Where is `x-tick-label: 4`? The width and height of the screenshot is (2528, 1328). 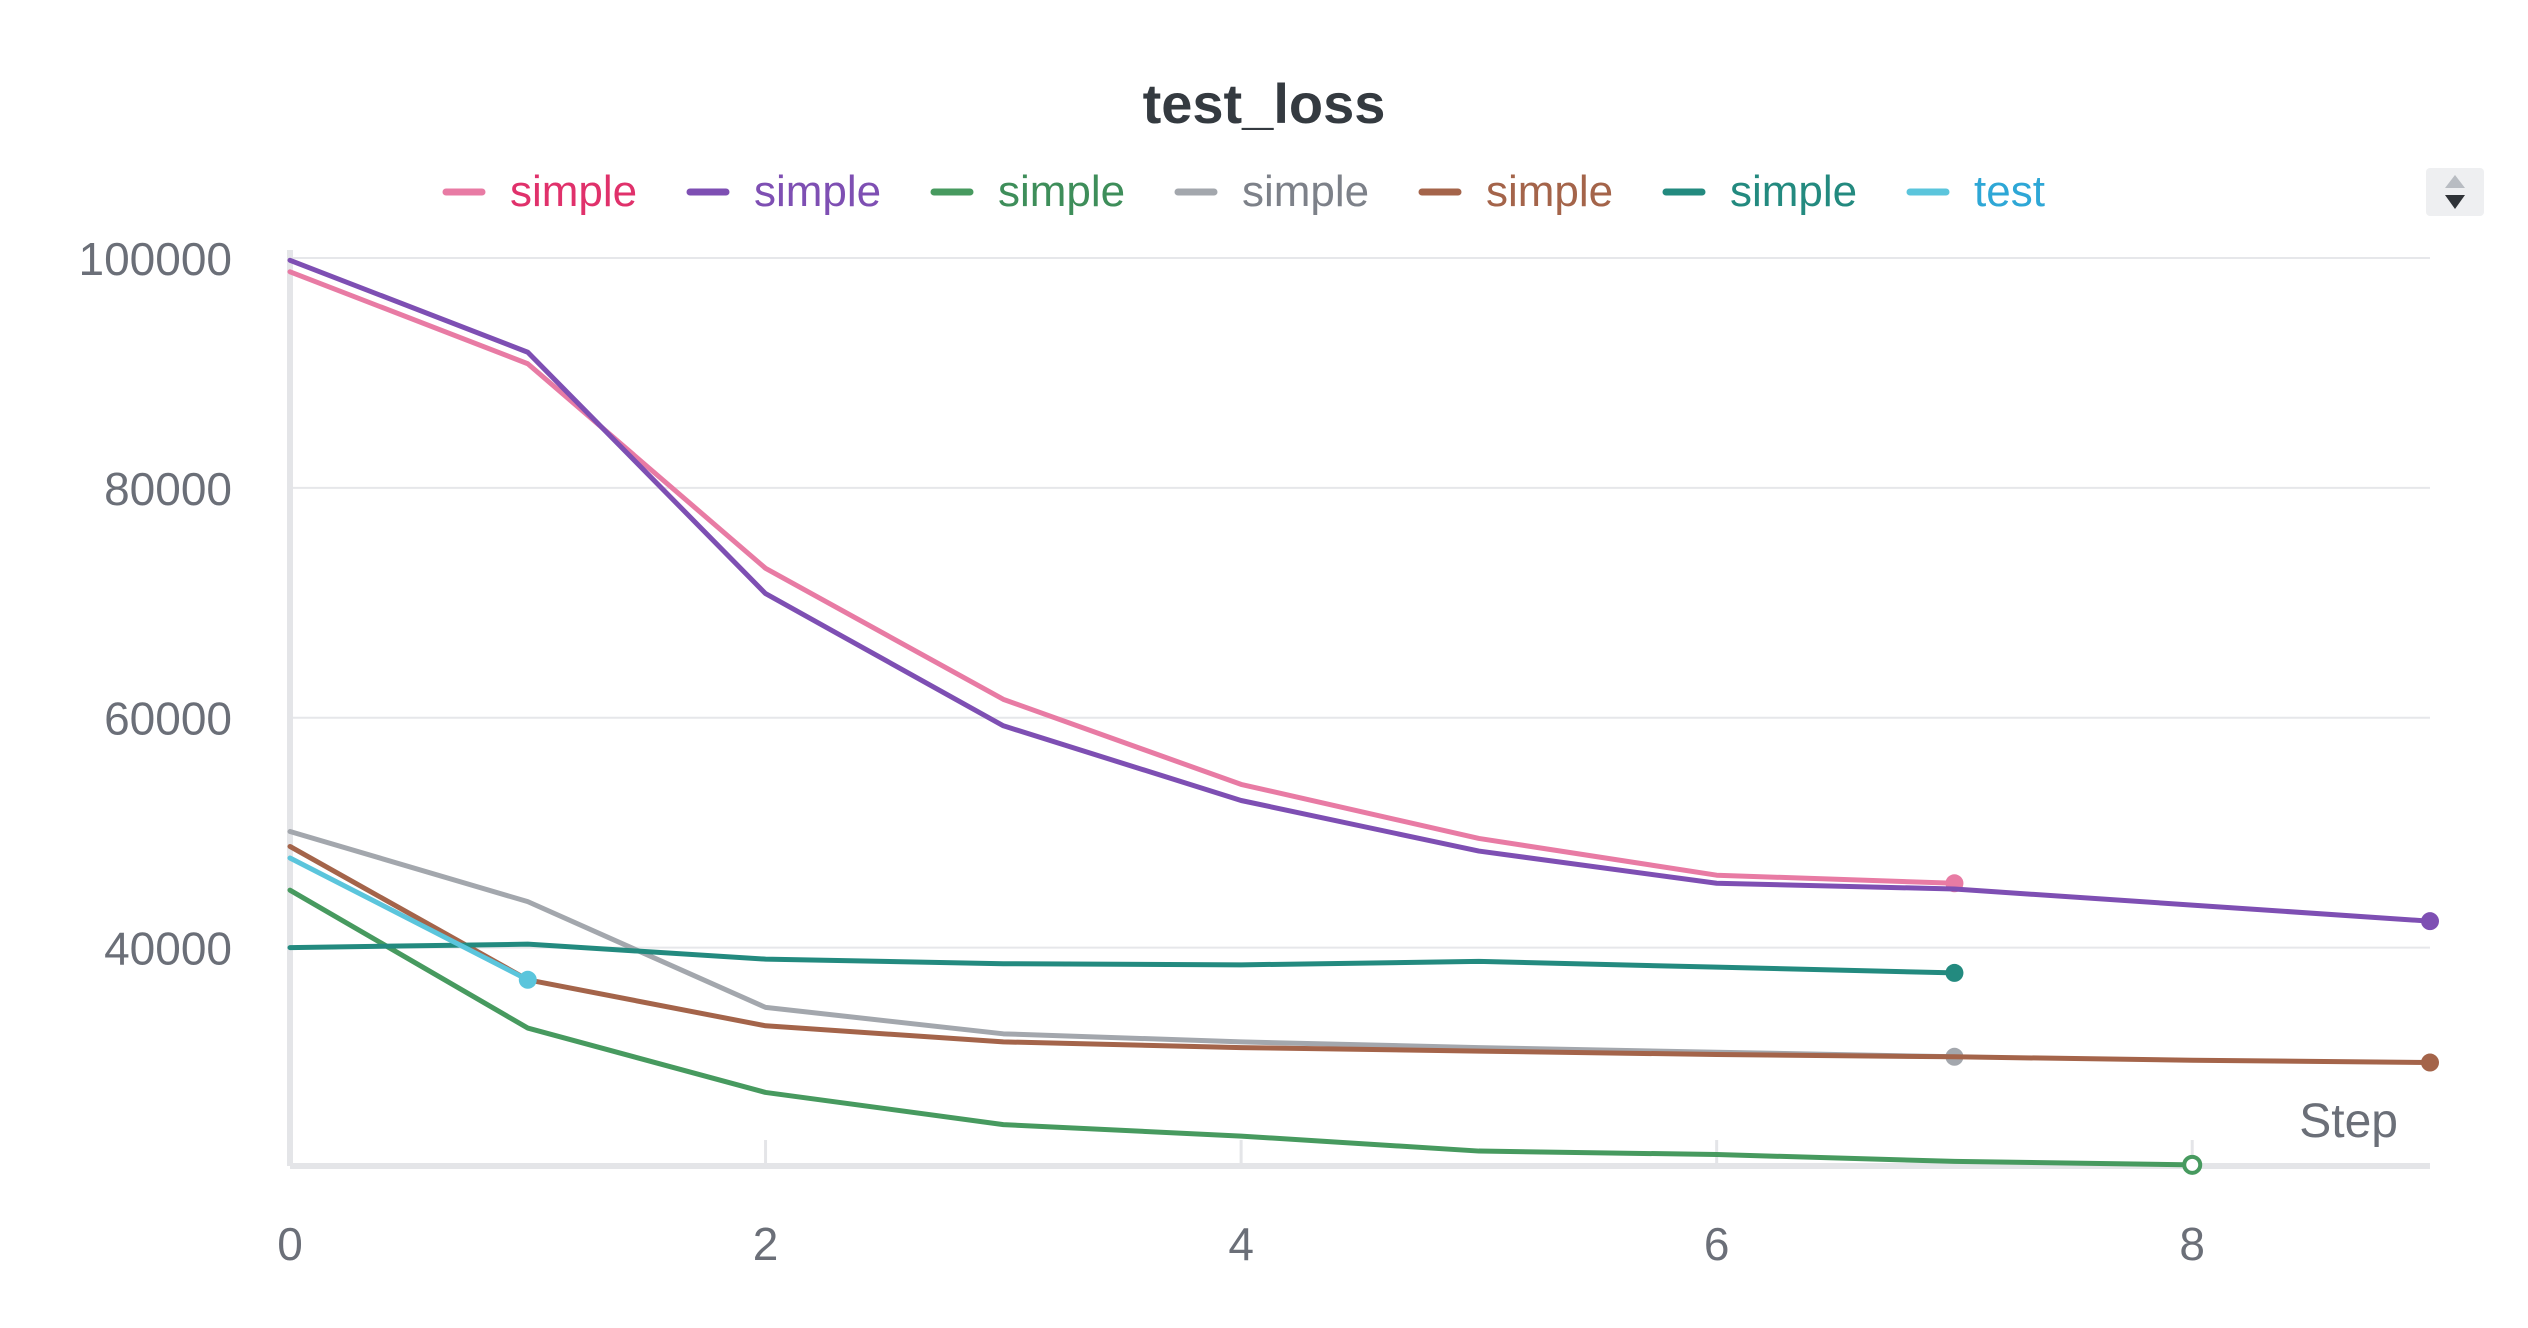
x-tick-label: 4 is located at coordinates (1241, 1244).